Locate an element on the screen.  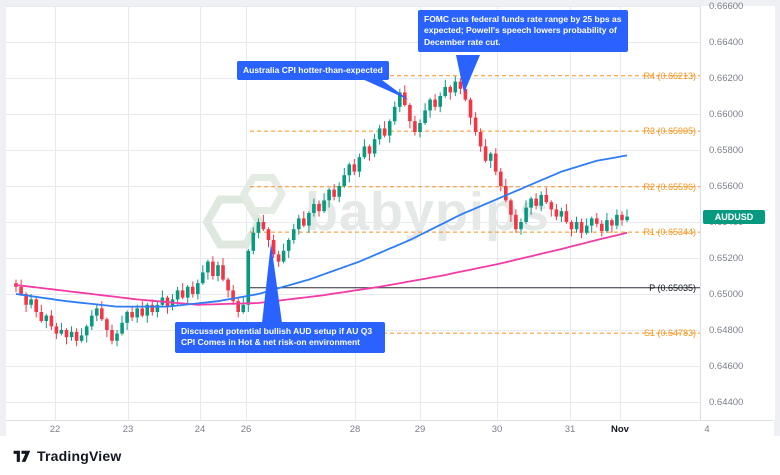
pivot-label-r4: R4 (0.66213) is located at coordinates (669, 75).